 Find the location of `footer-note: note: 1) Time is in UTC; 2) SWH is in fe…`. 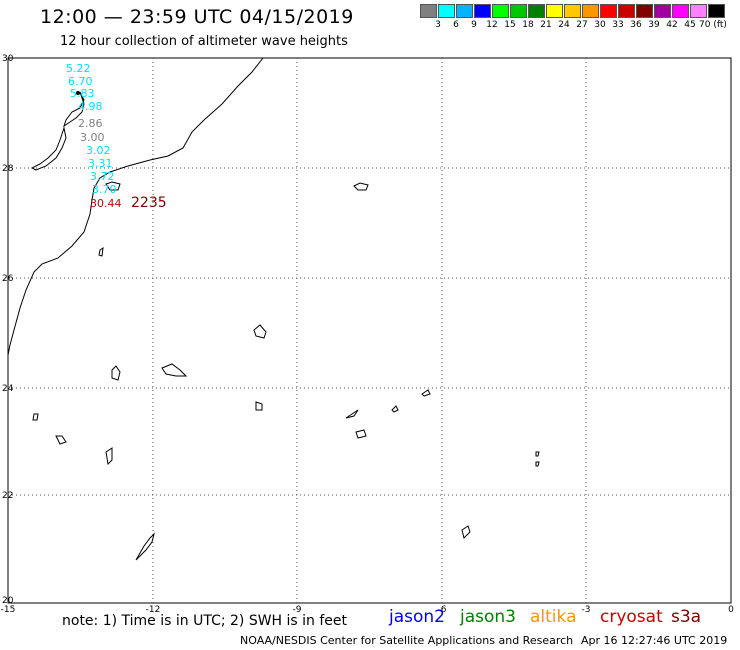

footer-note: note: 1) Time is in UTC; 2) SWH is in fe… is located at coordinates (205, 621).